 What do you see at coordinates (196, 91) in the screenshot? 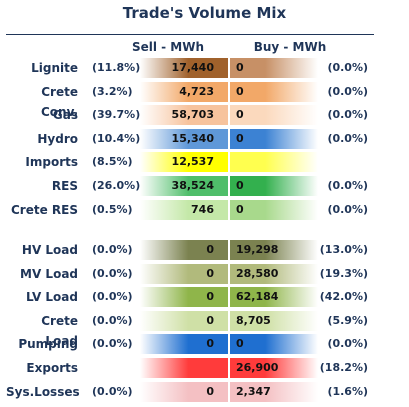
I see `sell-value: 4,723` at bounding box center [196, 91].